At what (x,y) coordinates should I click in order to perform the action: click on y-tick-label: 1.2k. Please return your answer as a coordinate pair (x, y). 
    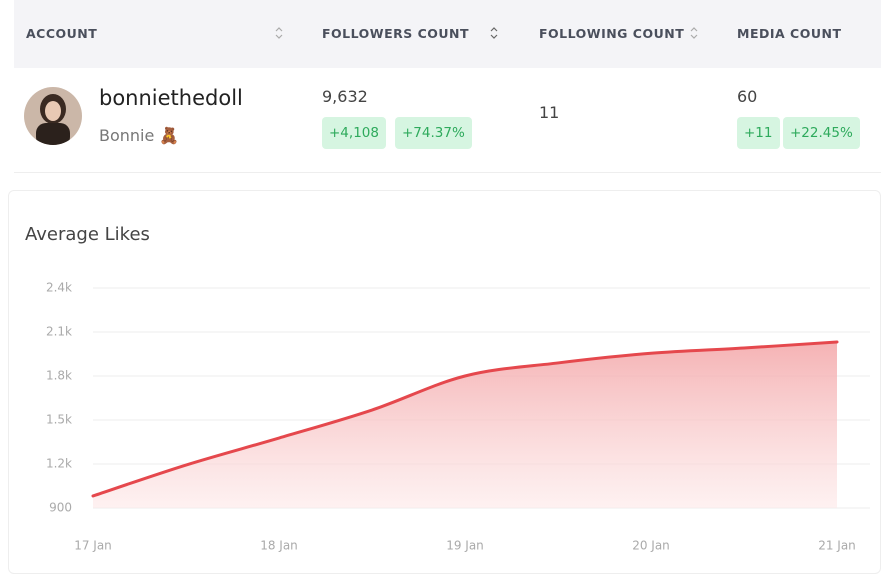
    Looking at the image, I should click on (59, 464).